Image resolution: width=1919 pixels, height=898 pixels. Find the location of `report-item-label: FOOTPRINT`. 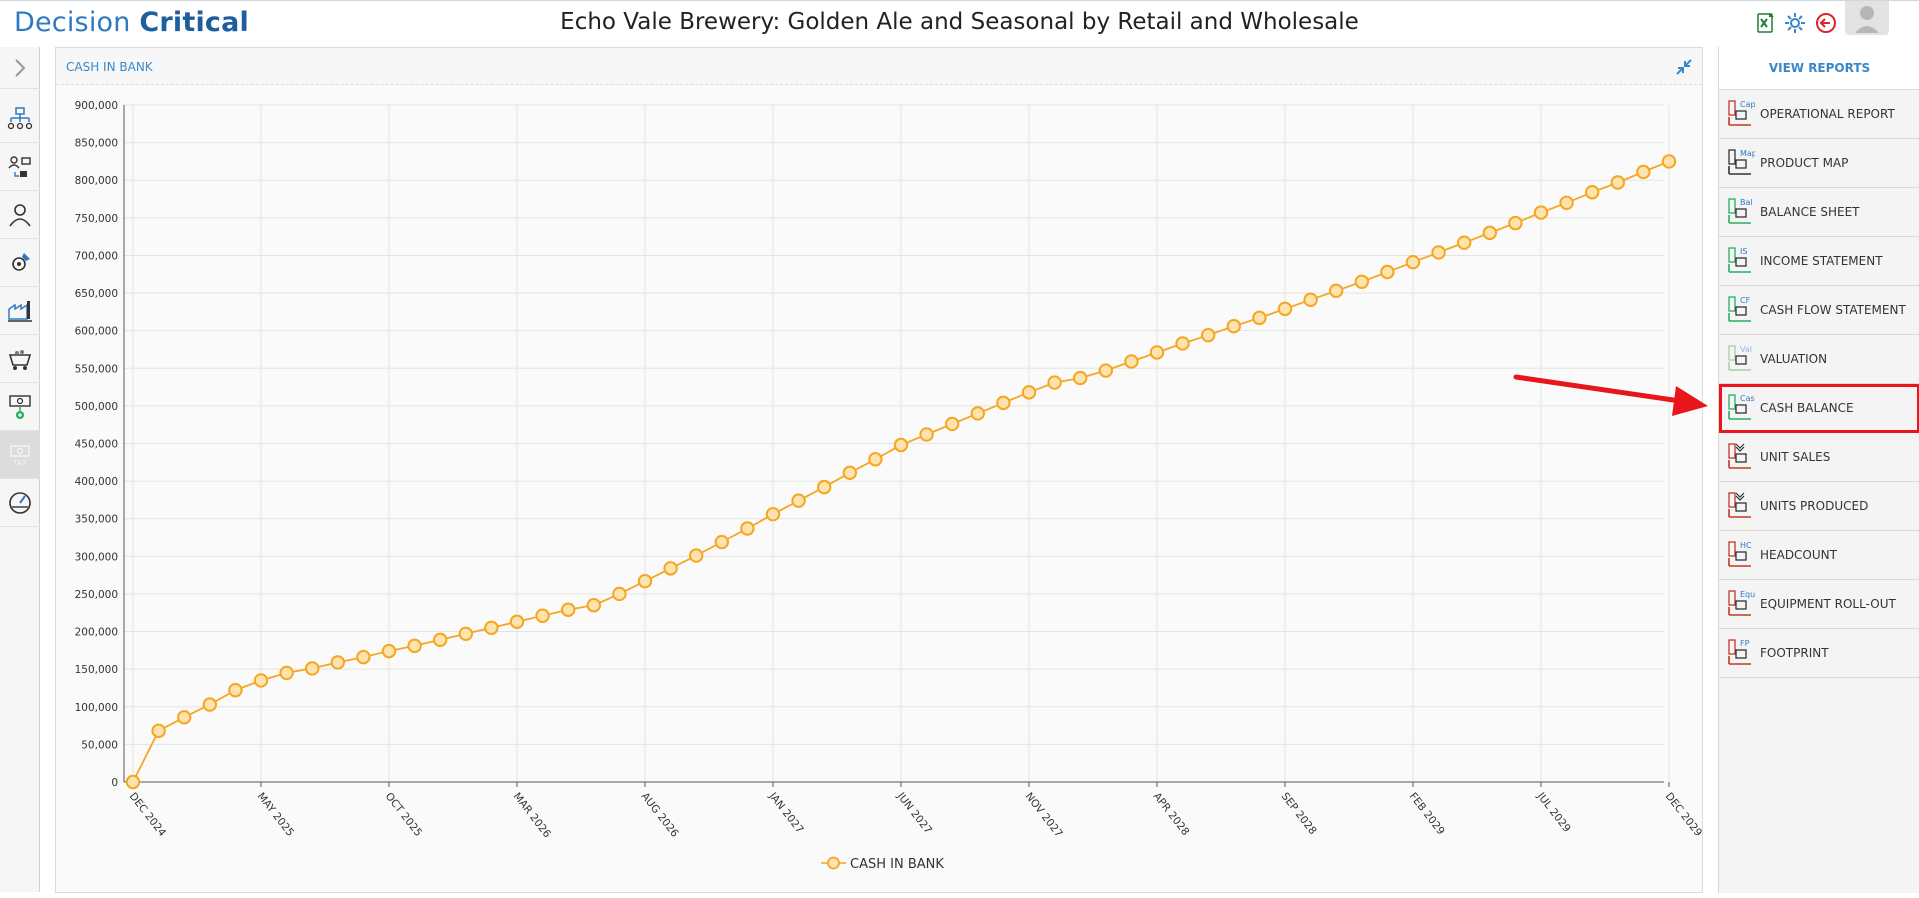

report-item-label: FOOTPRINT is located at coordinates (1794, 653).